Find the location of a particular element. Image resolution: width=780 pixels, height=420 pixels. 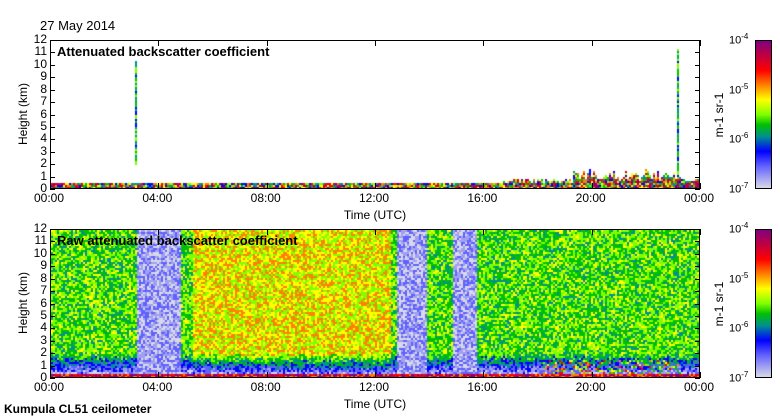

x-axis-label: Time (UTC) is located at coordinates (375, 215).